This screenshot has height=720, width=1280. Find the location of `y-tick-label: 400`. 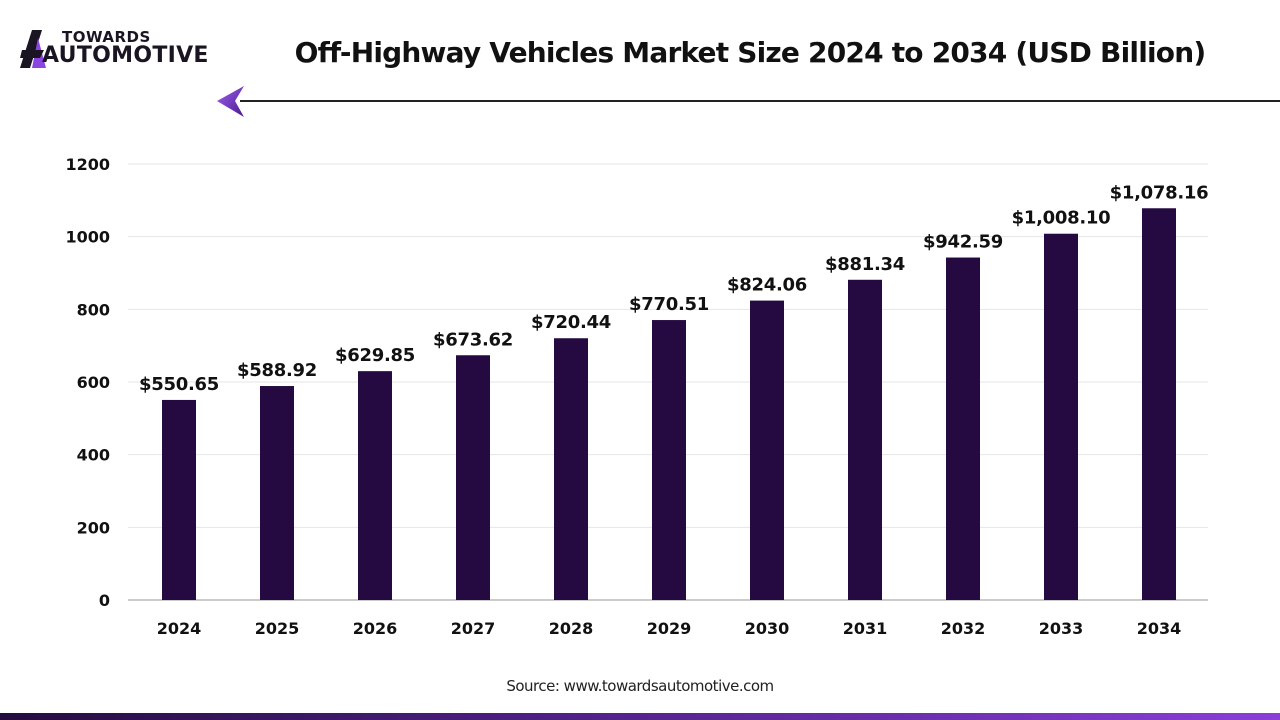

y-tick-label: 400 is located at coordinates (93, 455).